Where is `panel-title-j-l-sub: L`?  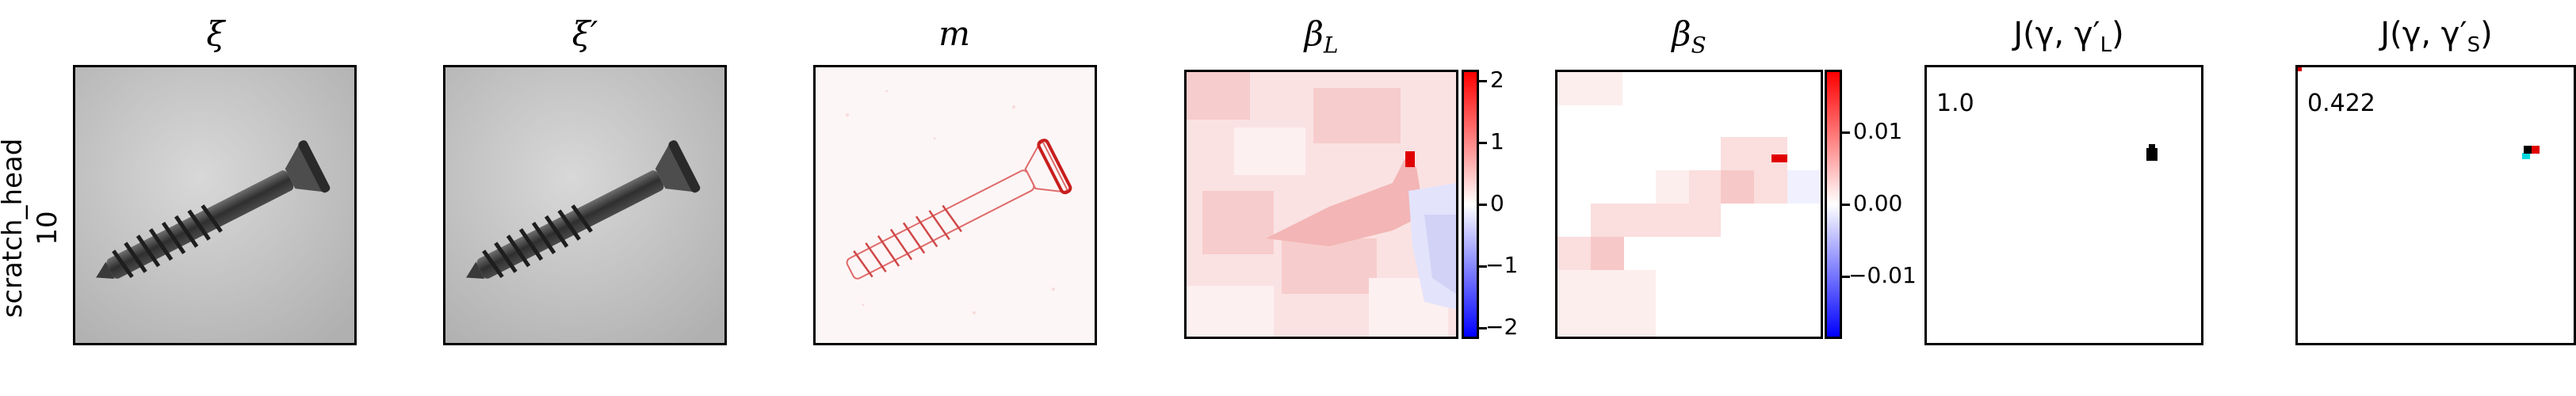 panel-title-j-l-sub: L is located at coordinates (2106, 45).